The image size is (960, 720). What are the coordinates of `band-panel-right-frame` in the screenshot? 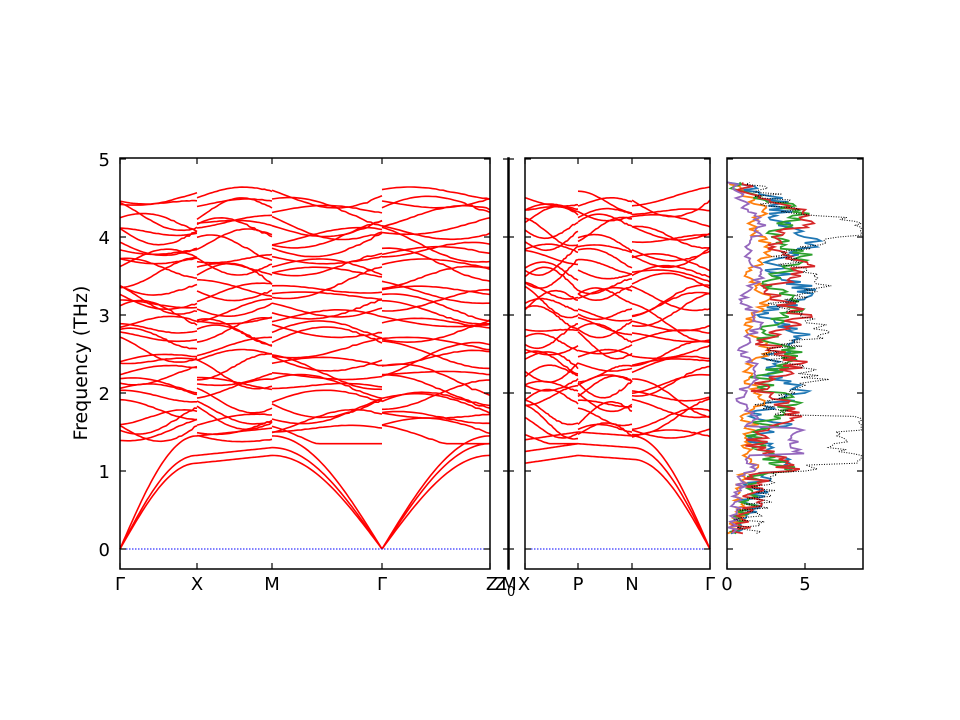 It's located at (617, 363).